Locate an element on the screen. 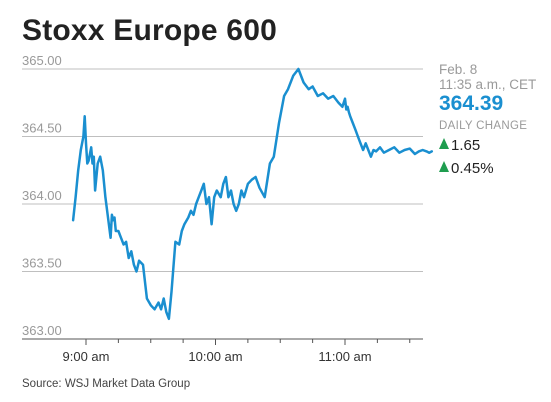 The image size is (551, 402). chart-title: Stoxx Europe 600 is located at coordinates (149, 30).